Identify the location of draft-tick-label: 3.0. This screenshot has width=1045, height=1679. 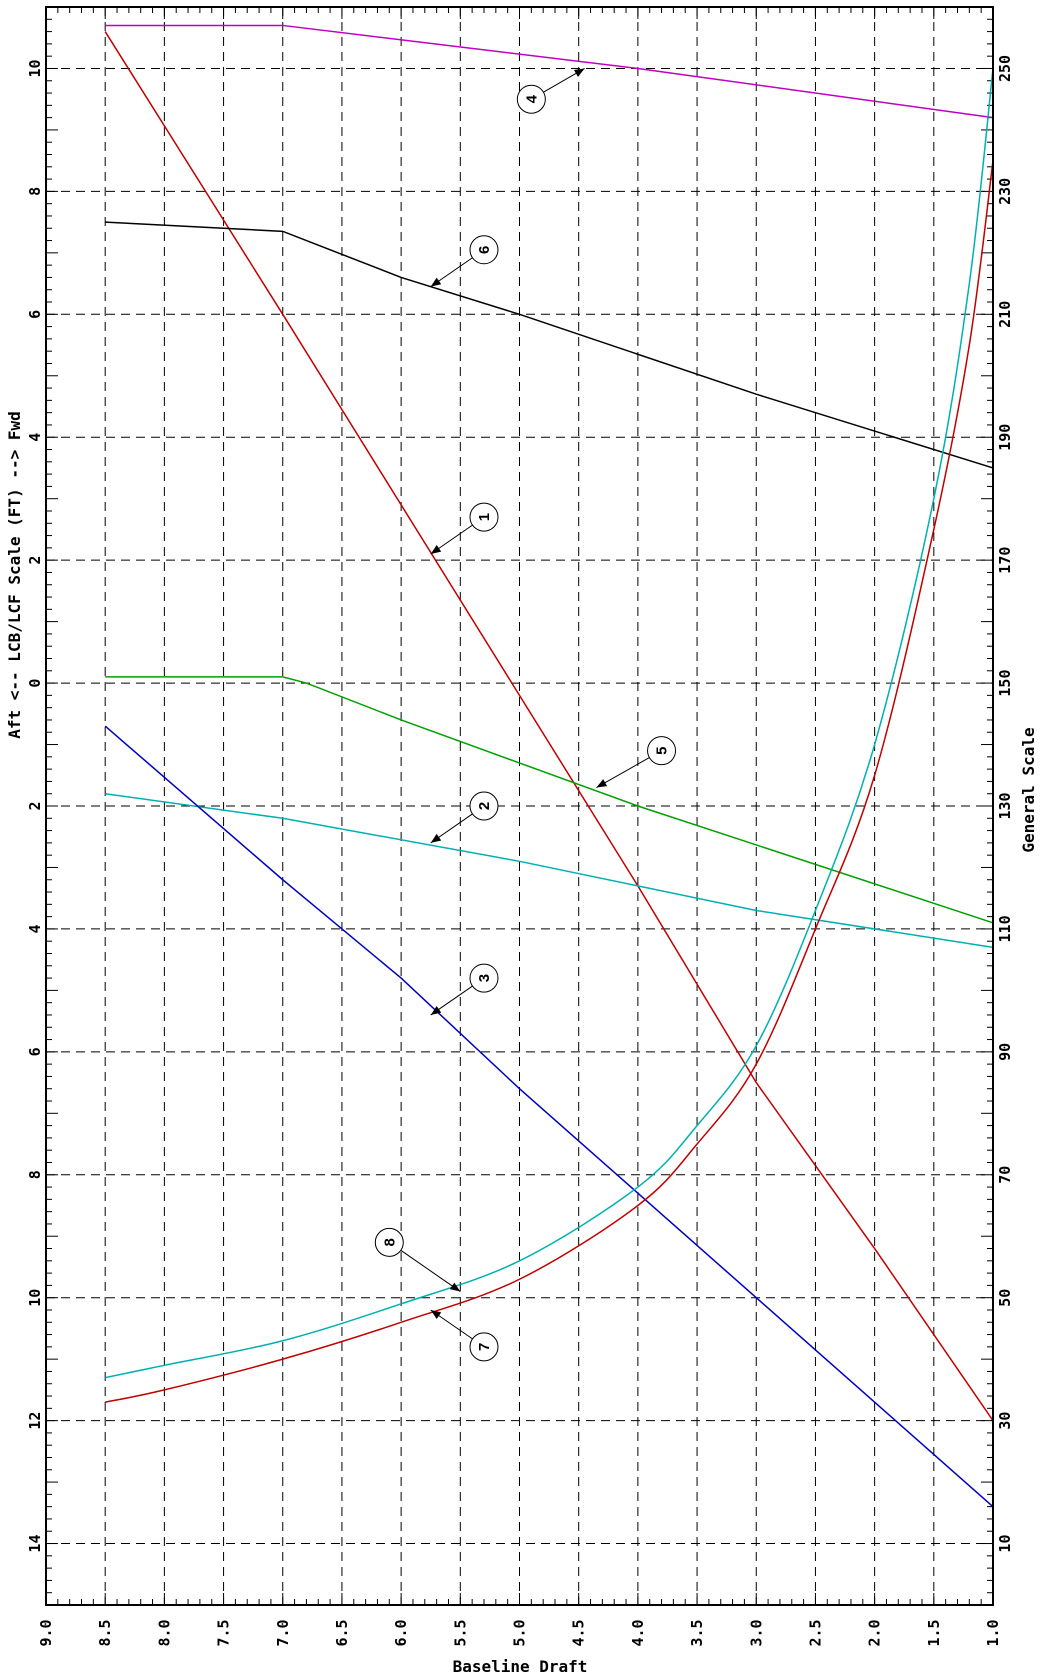
(756, 1632).